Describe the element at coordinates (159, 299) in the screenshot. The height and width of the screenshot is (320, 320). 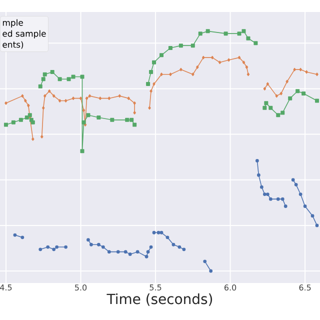
I see `x-axis-title: Time (seconds)` at that location.